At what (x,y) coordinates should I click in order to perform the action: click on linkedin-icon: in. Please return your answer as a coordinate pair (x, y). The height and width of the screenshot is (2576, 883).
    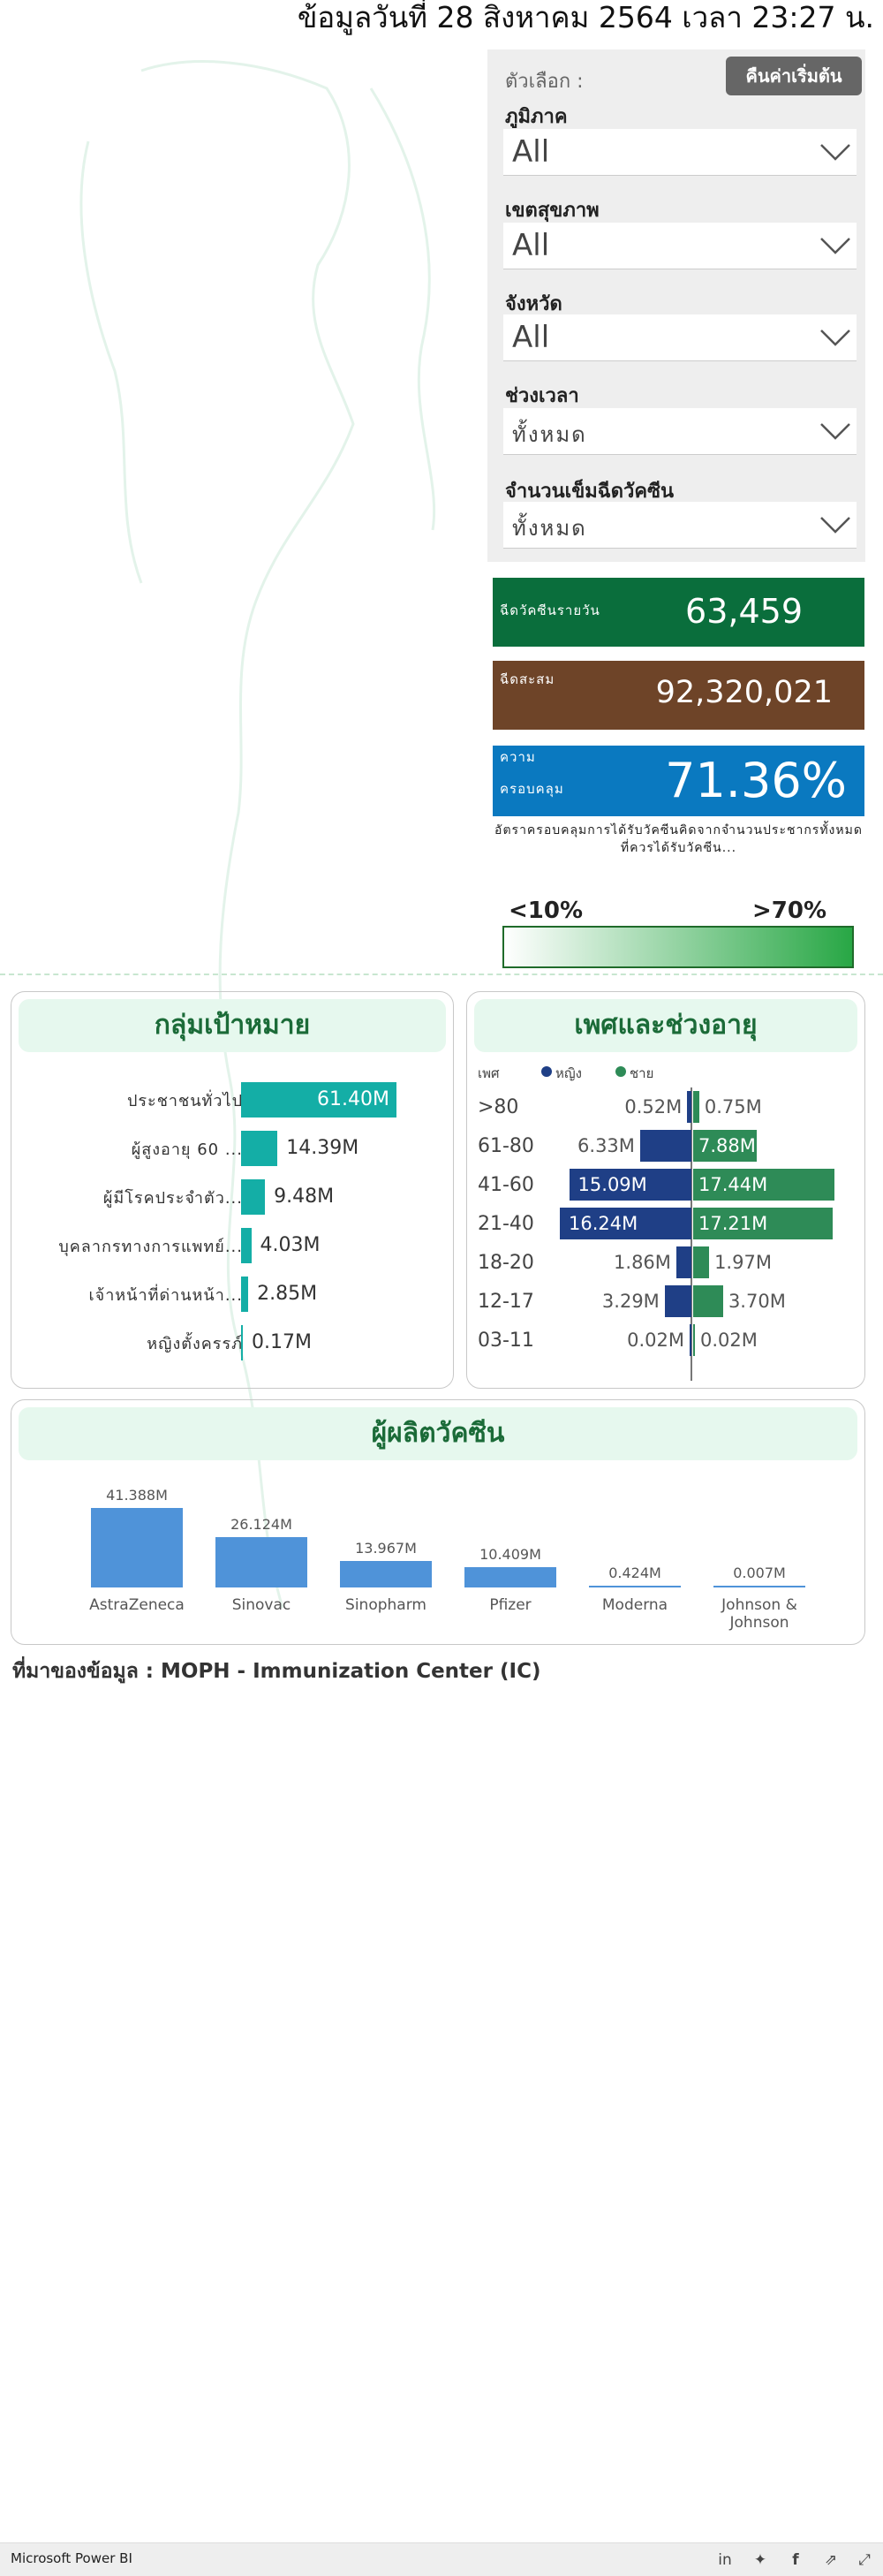
    Looking at the image, I should click on (725, 2560).